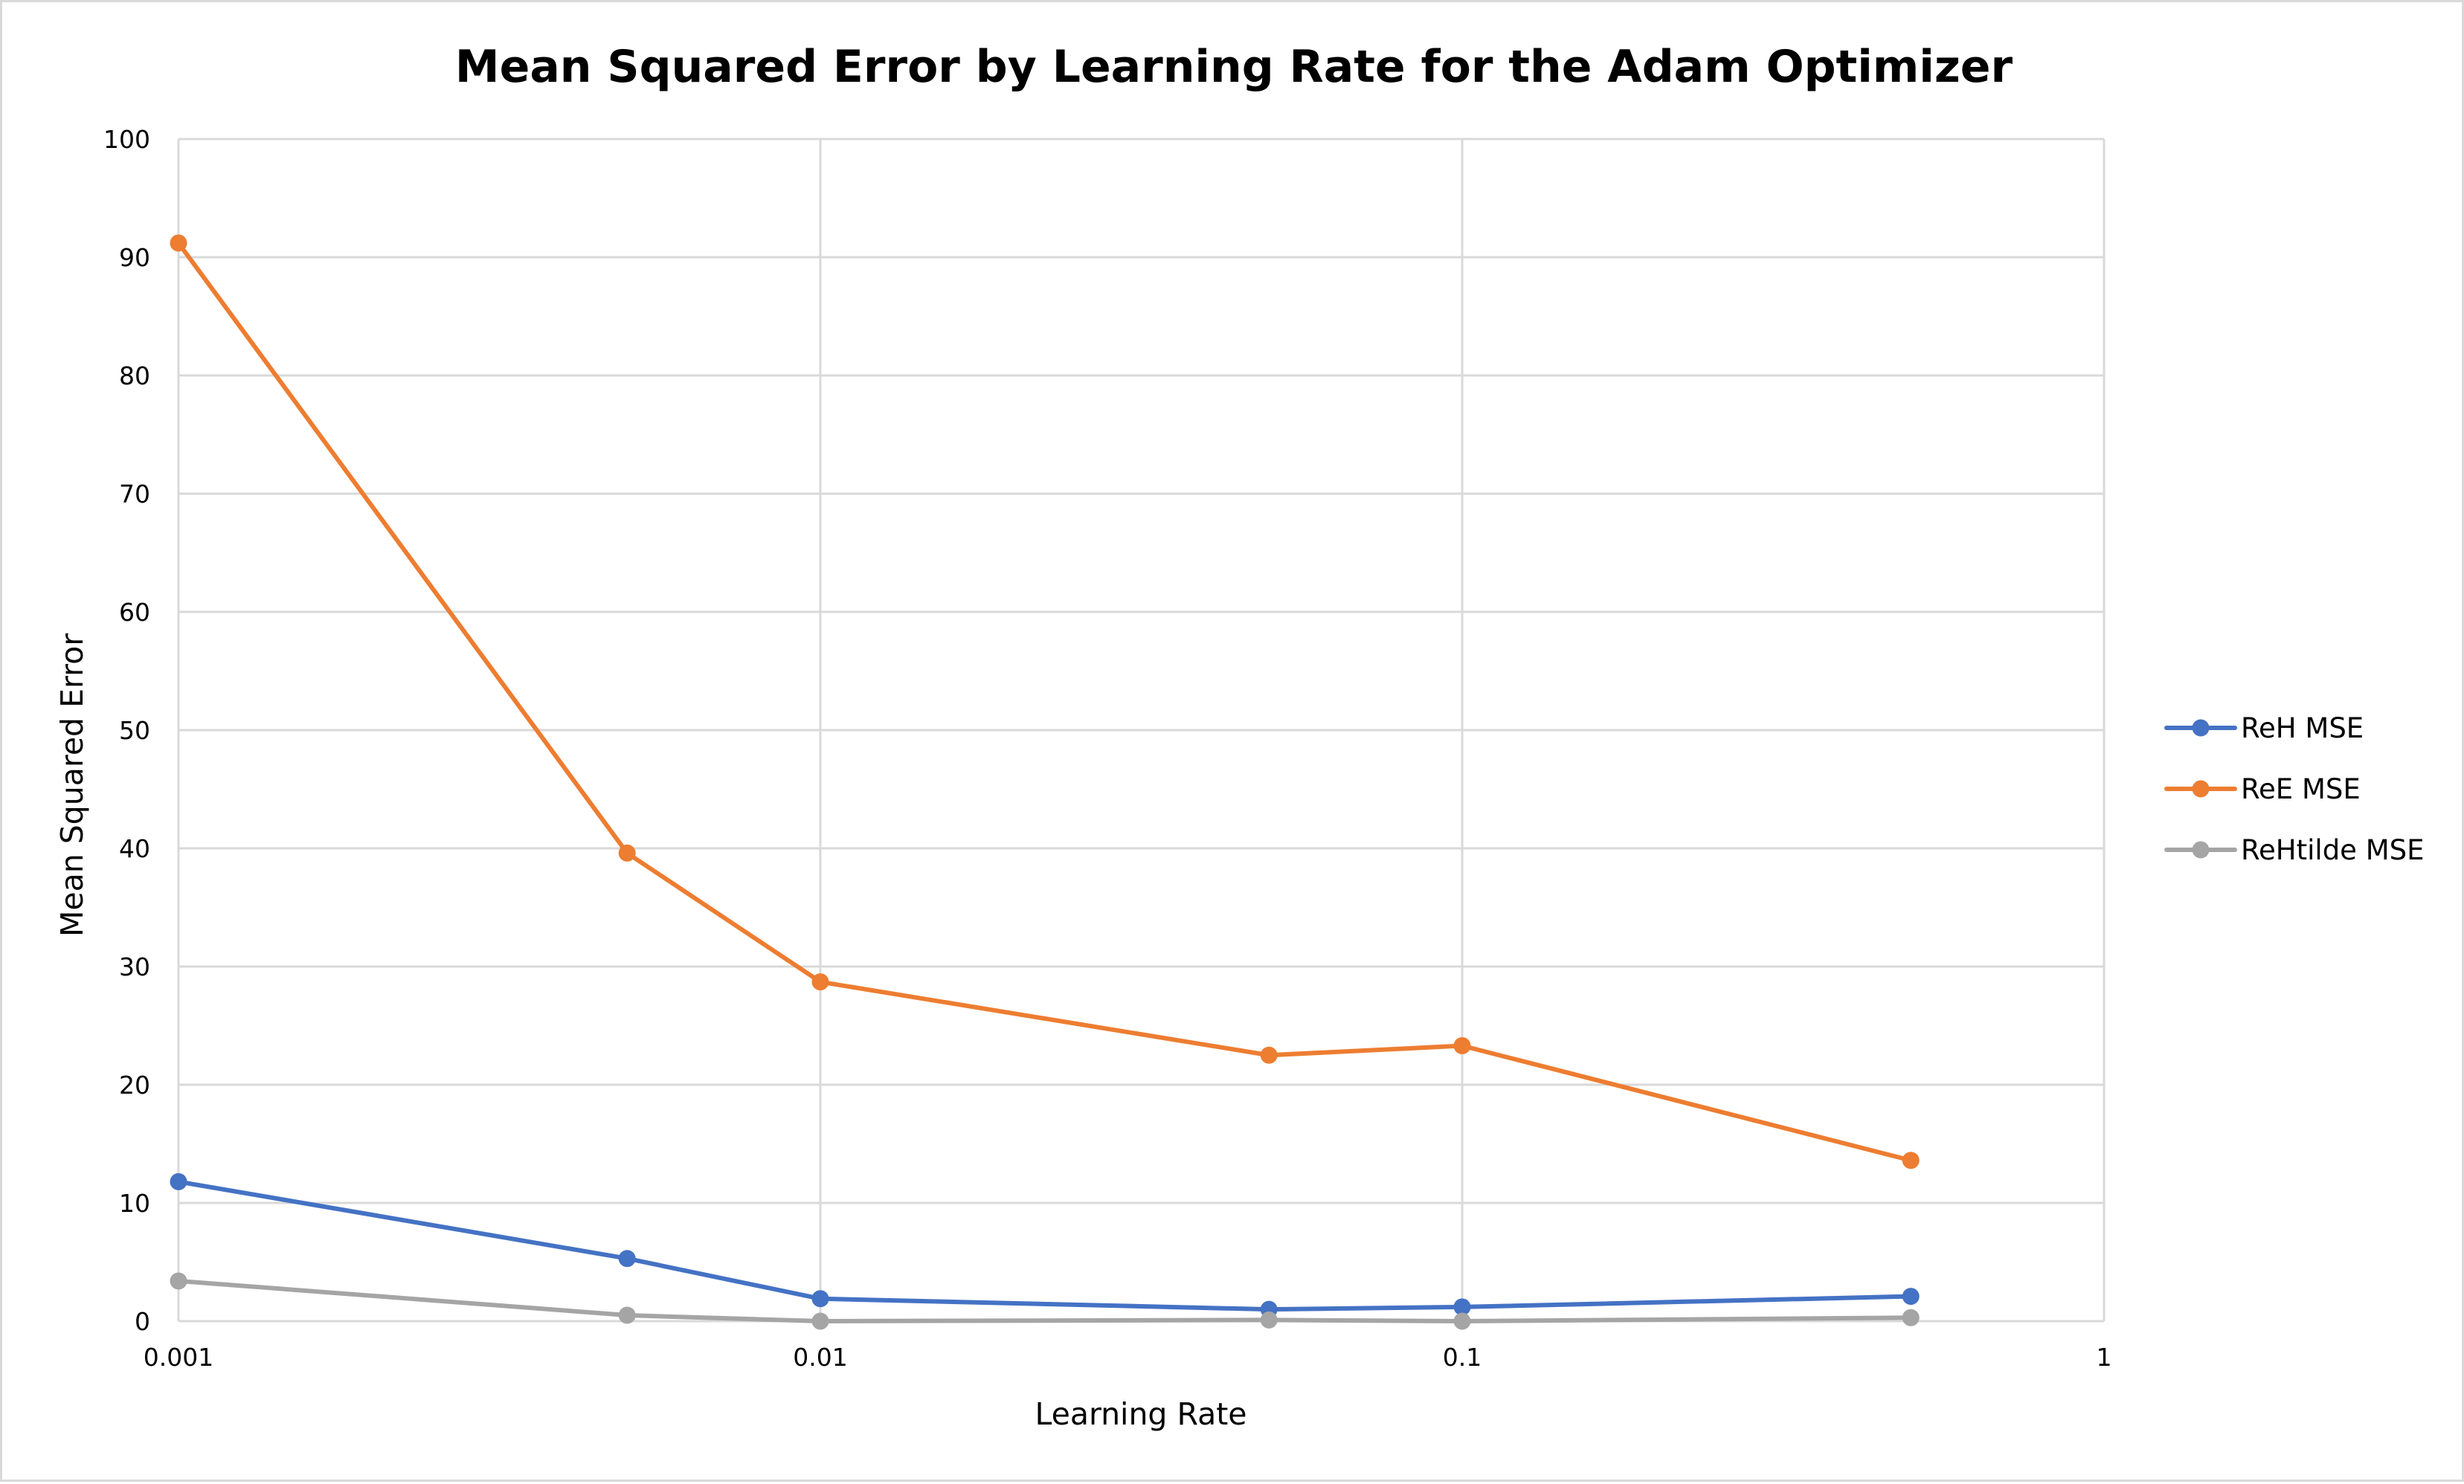  What do you see at coordinates (72, 785) in the screenshot?
I see `y-axis-title: Mean Squared Error` at bounding box center [72, 785].